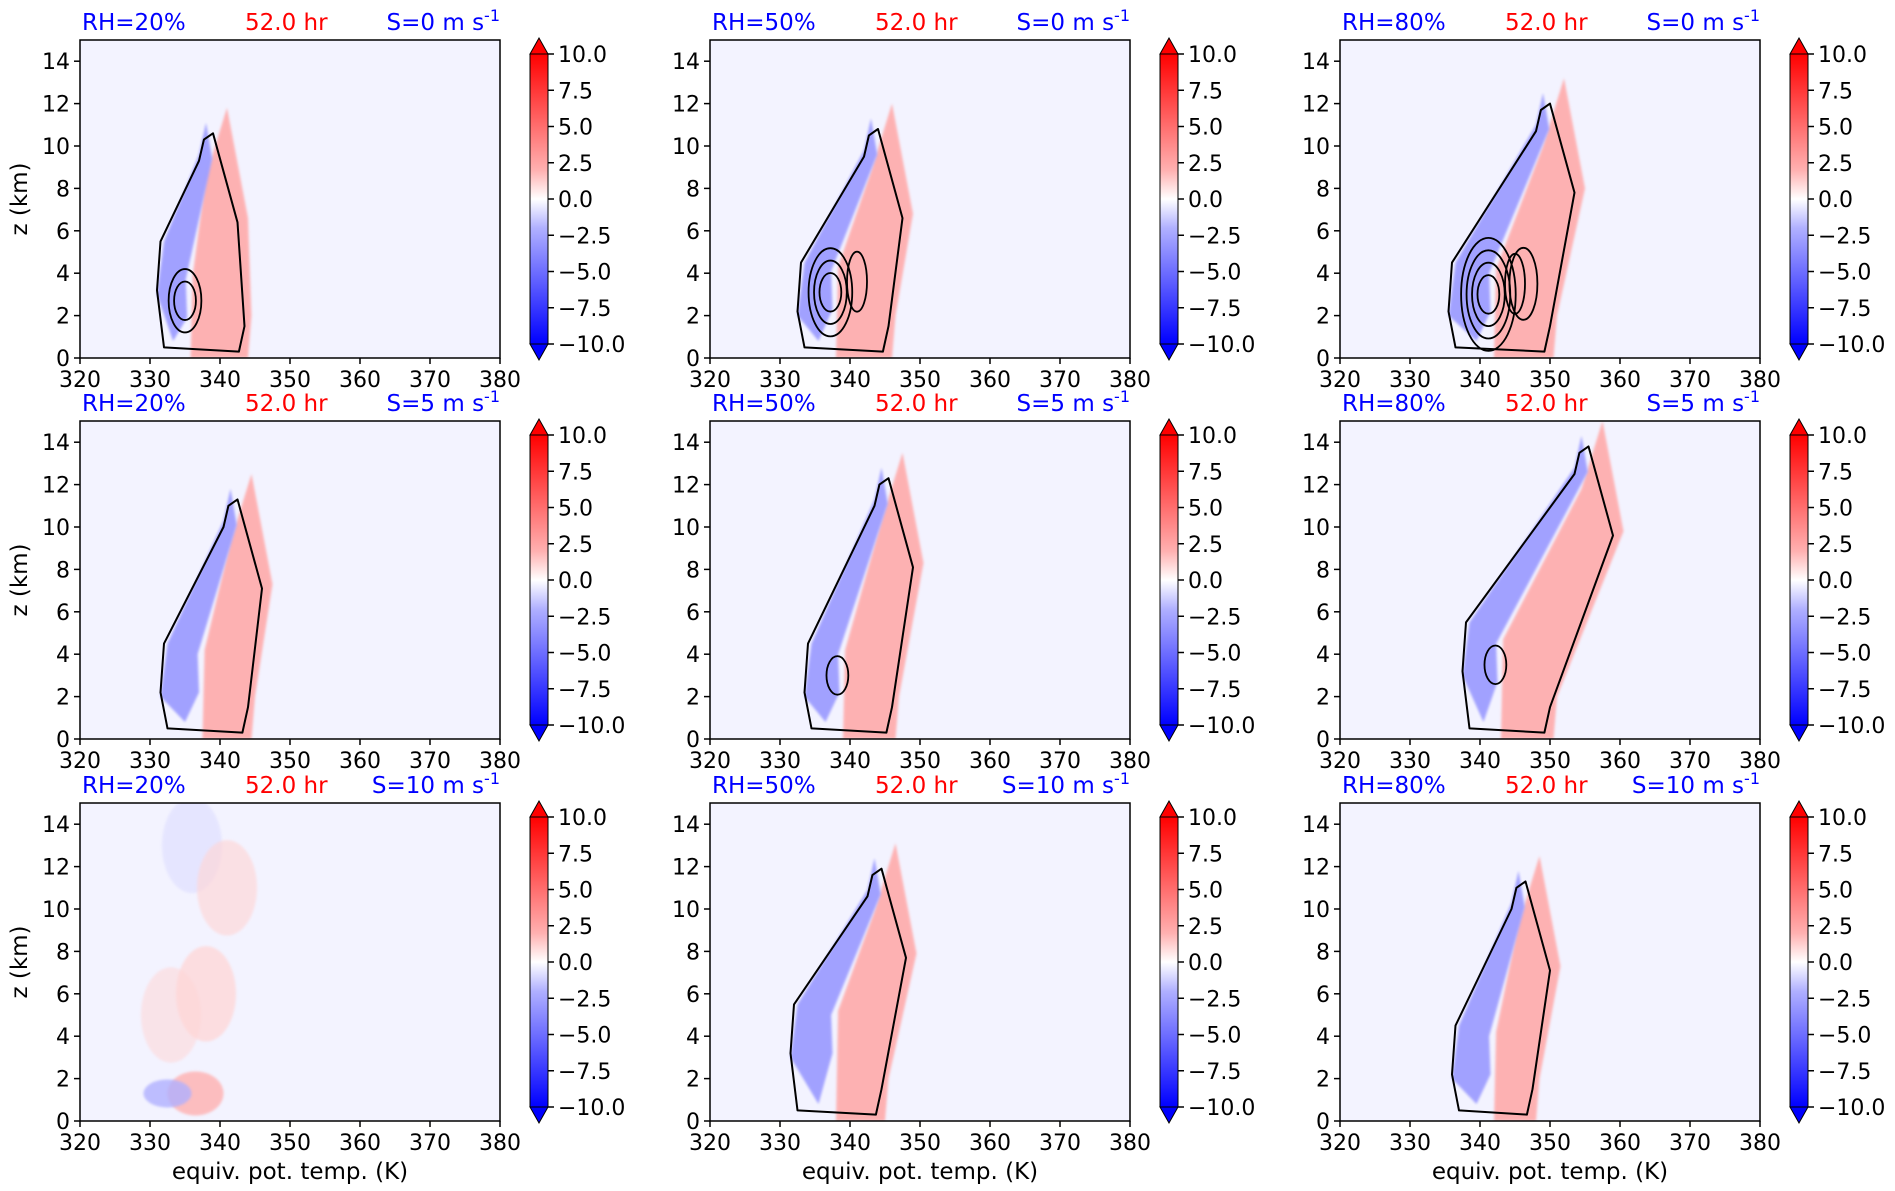 This screenshot has height=1191, width=1895. What do you see at coordinates (780, 380) in the screenshot?
I see `x-tick-label: 330` at bounding box center [780, 380].